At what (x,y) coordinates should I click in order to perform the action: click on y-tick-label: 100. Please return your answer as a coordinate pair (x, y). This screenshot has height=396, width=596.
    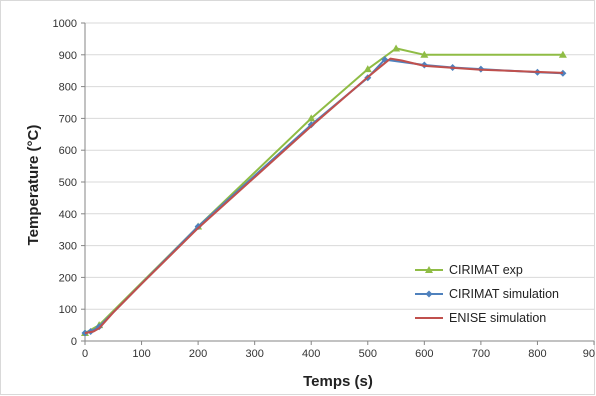
    Looking at the image, I should click on (68, 310).